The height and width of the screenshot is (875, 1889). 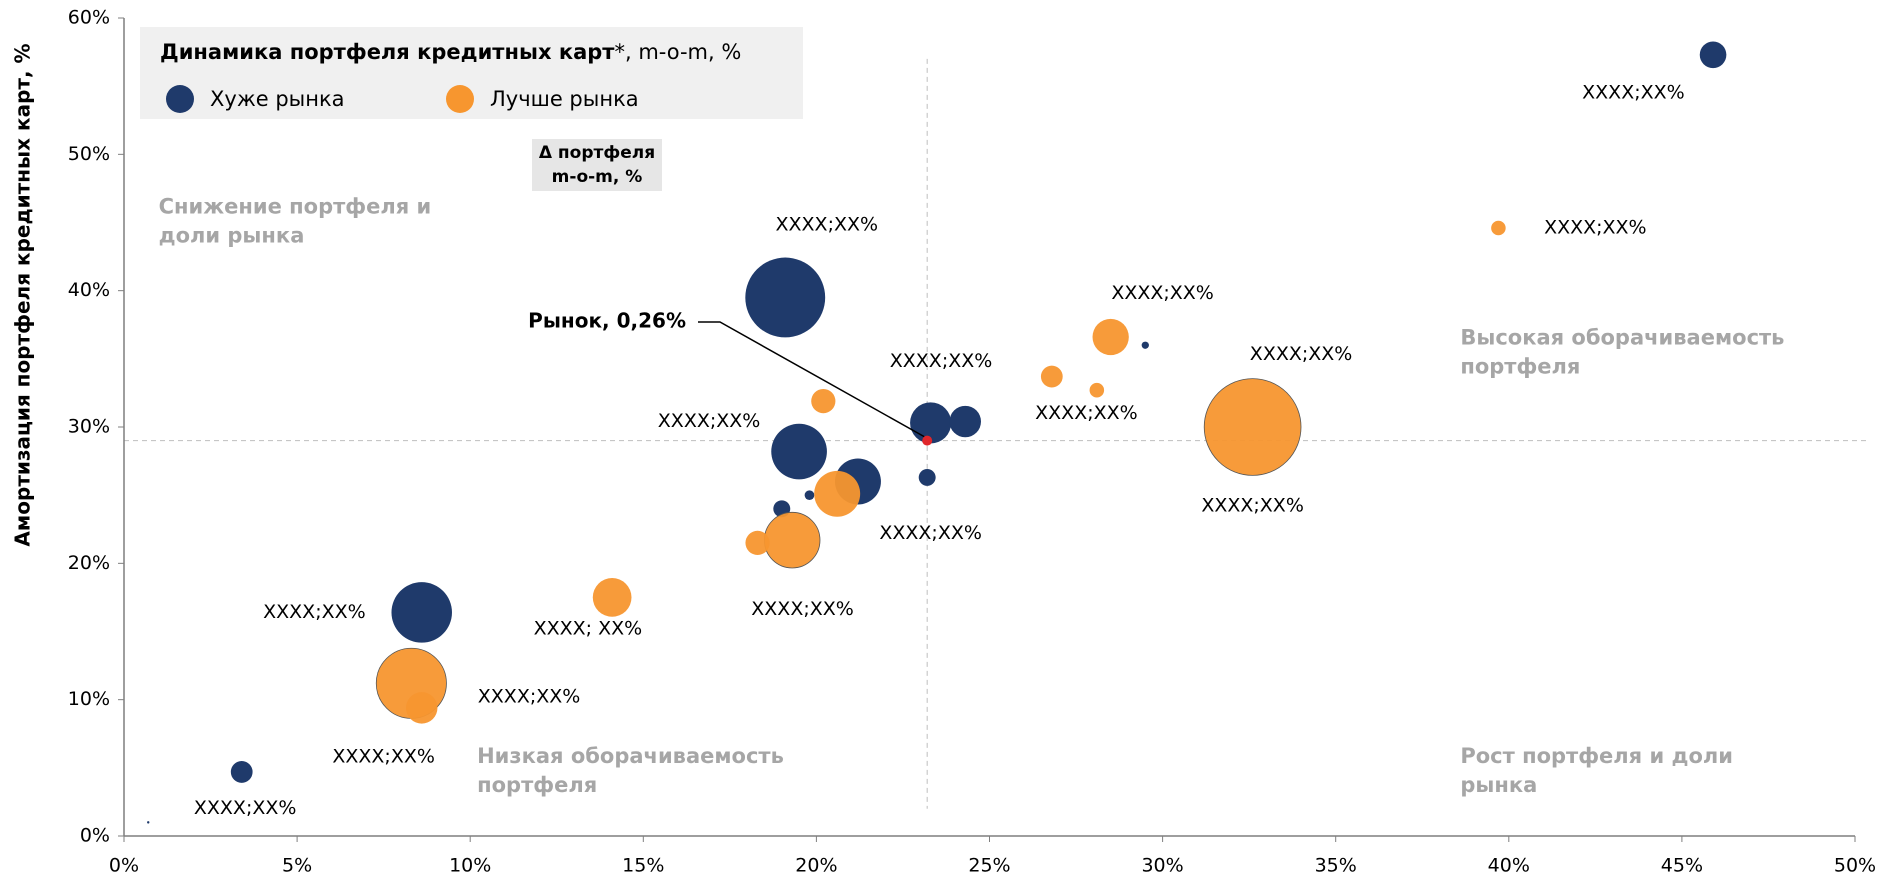 What do you see at coordinates (1855, 865) in the screenshot?
I see `x-tick-label: 50%` at bounding box center [1855, 865].